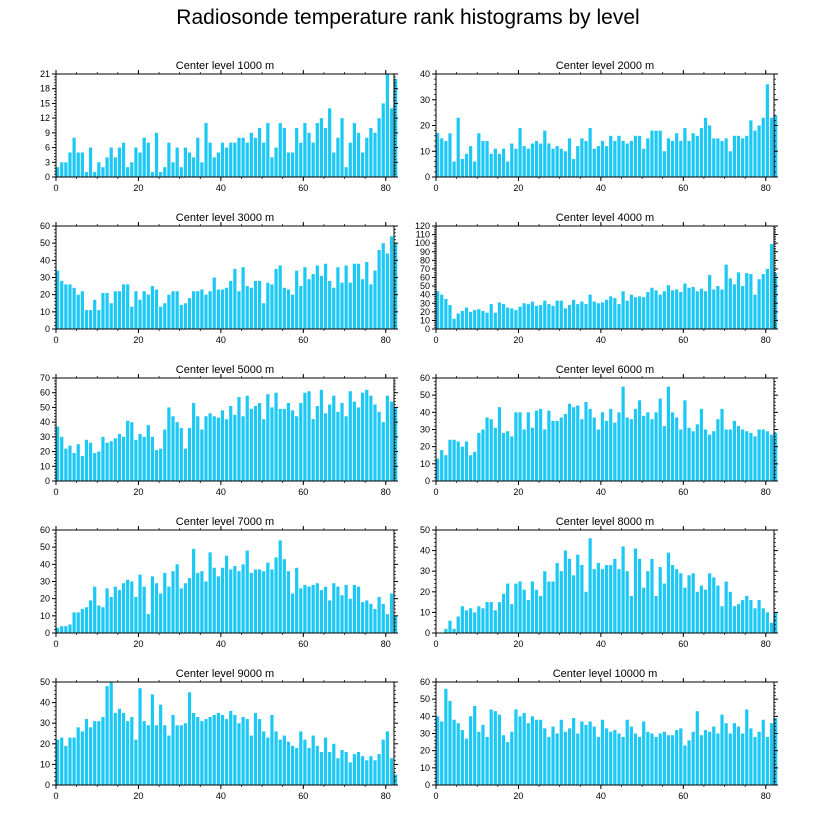 The image size is (816, 824). I want to click on panel-title: Center level 4000 m, so click(605, 218).